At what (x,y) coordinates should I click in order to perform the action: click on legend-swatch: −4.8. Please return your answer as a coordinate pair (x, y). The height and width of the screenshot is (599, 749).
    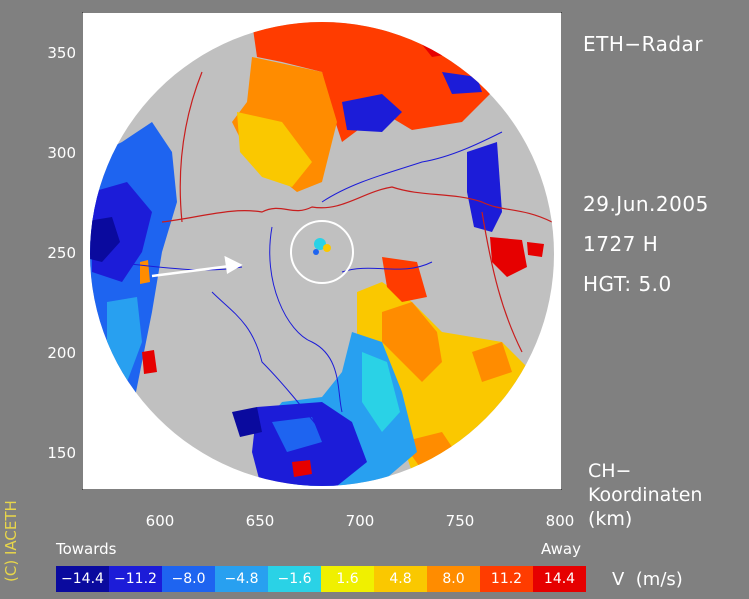
    Looking at the image, I should click on (241, 579).